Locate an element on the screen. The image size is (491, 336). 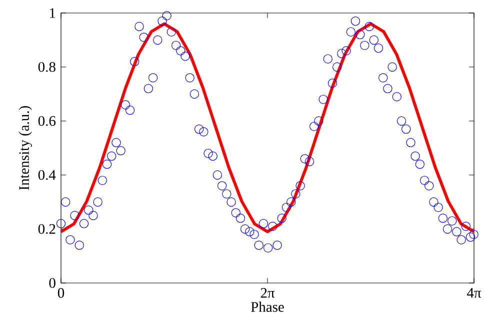
x-tick-label: 4π is located at coordinates (474, 293).